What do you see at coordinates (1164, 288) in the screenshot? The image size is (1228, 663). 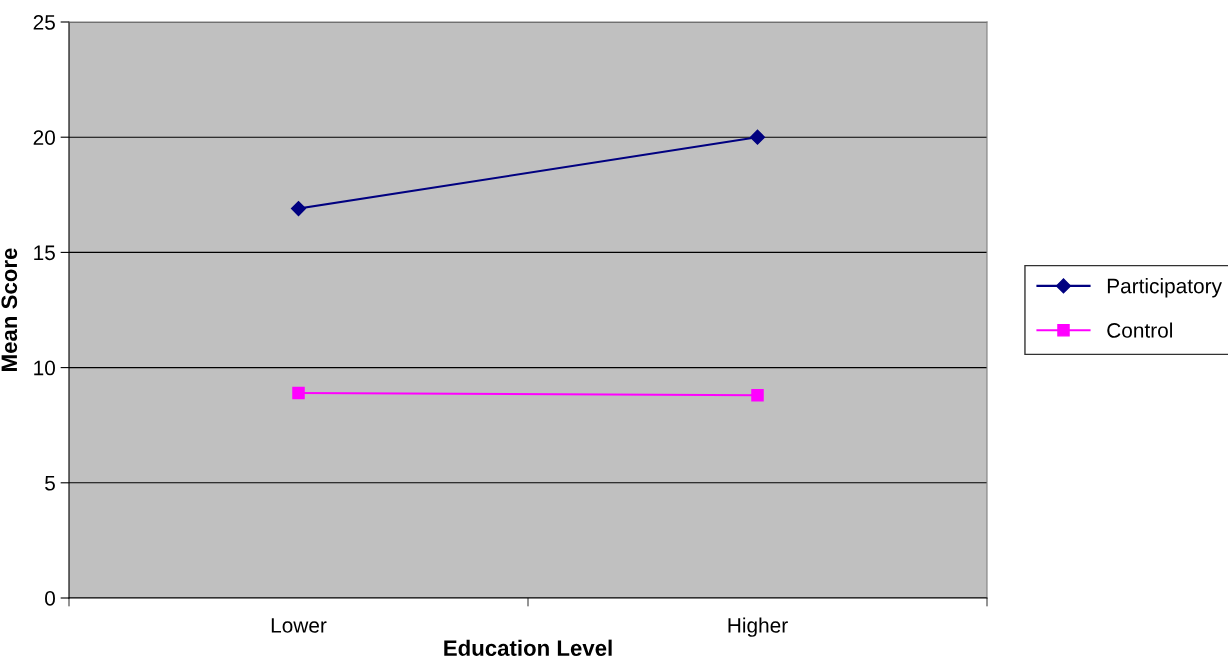 I see `legend-label: Participatory` at bounding box center [1164, 288].